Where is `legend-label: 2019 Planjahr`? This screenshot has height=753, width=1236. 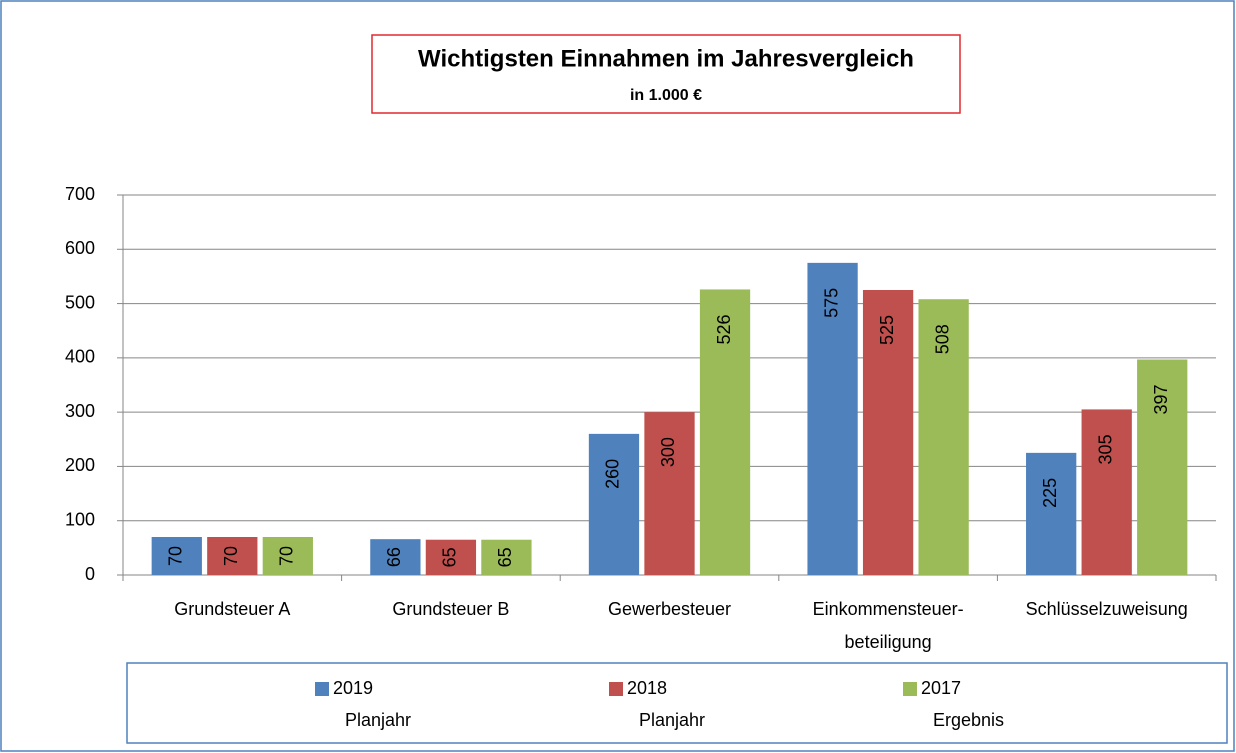 legend-label: 2019 Planjahr is located at coordinates (372, 704).